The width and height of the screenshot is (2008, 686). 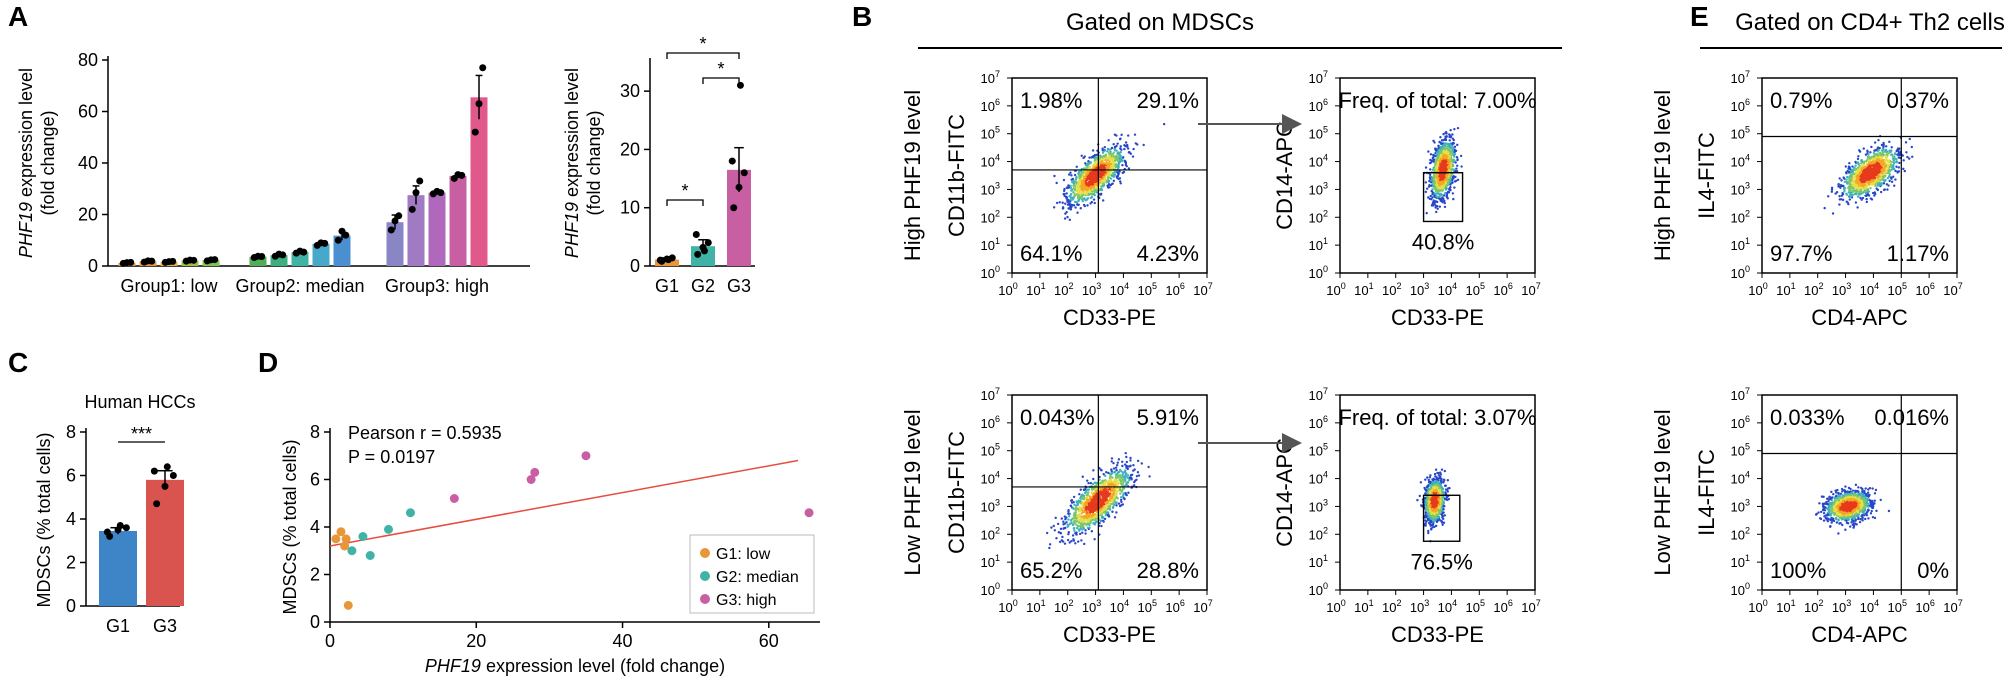 What do you see at coordinates (990, 188) in the screenshot?
I see `y-tick-label: 10³` at bounding box center [990, 188].